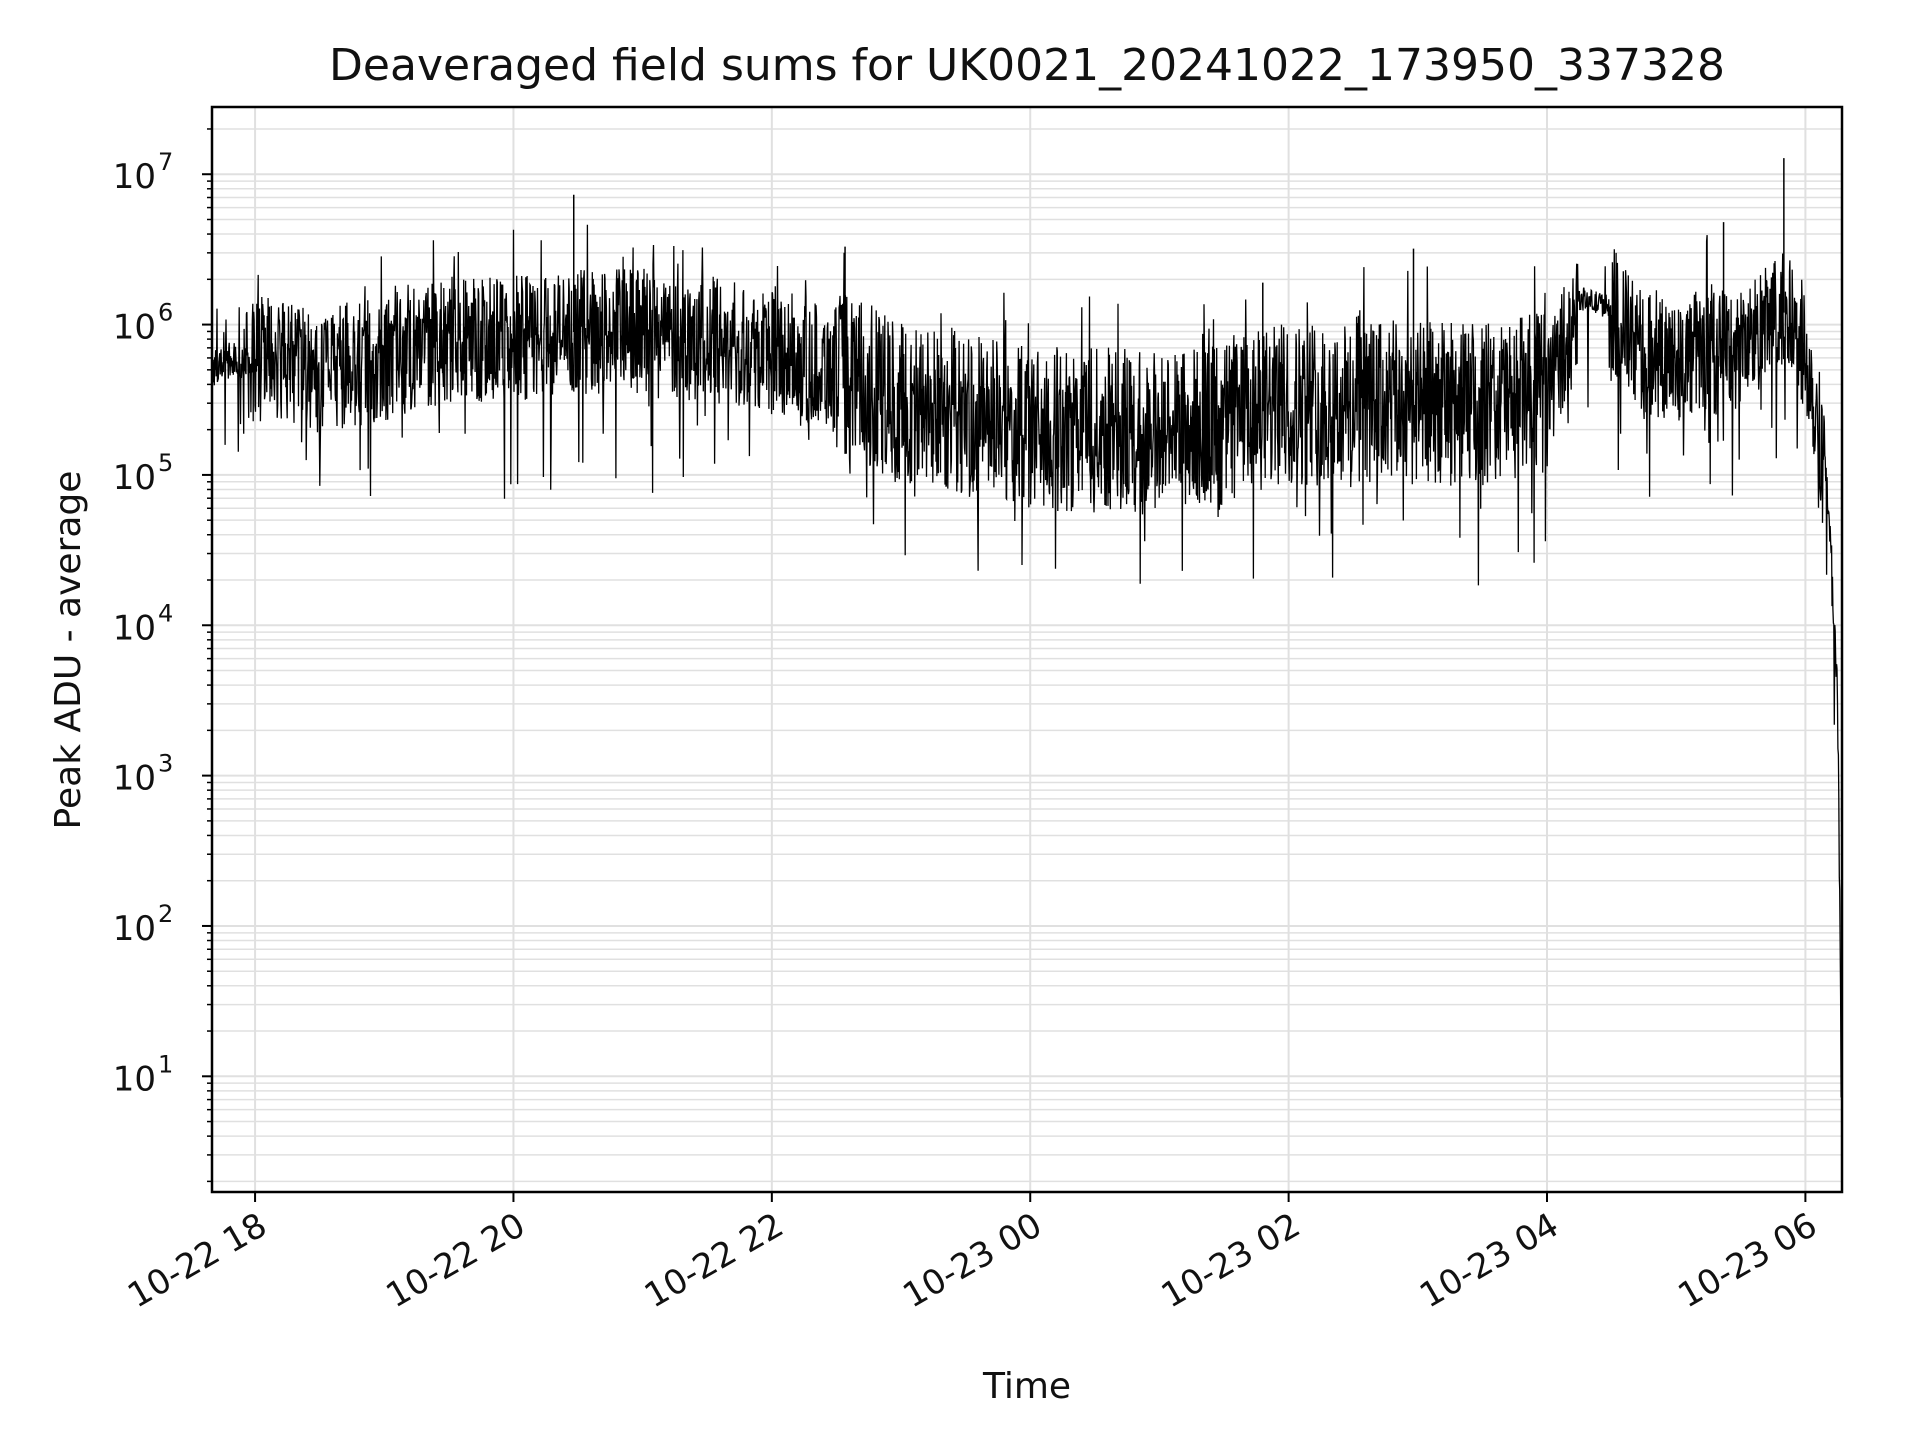  I want to click on y-axis-label: Peak ADU - average, so click(68, 650).